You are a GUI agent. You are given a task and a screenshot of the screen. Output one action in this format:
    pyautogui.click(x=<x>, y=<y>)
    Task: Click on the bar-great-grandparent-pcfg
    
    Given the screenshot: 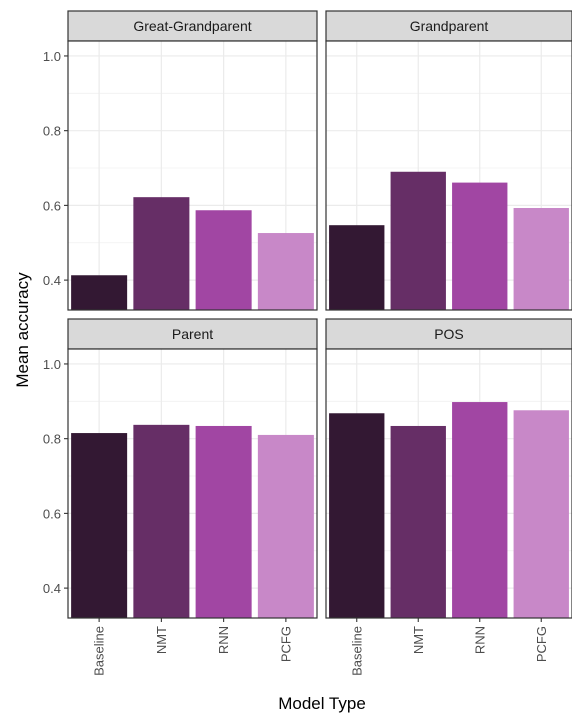 What is the action you would take?
    pyautogui.click(x=285, y=271)
    